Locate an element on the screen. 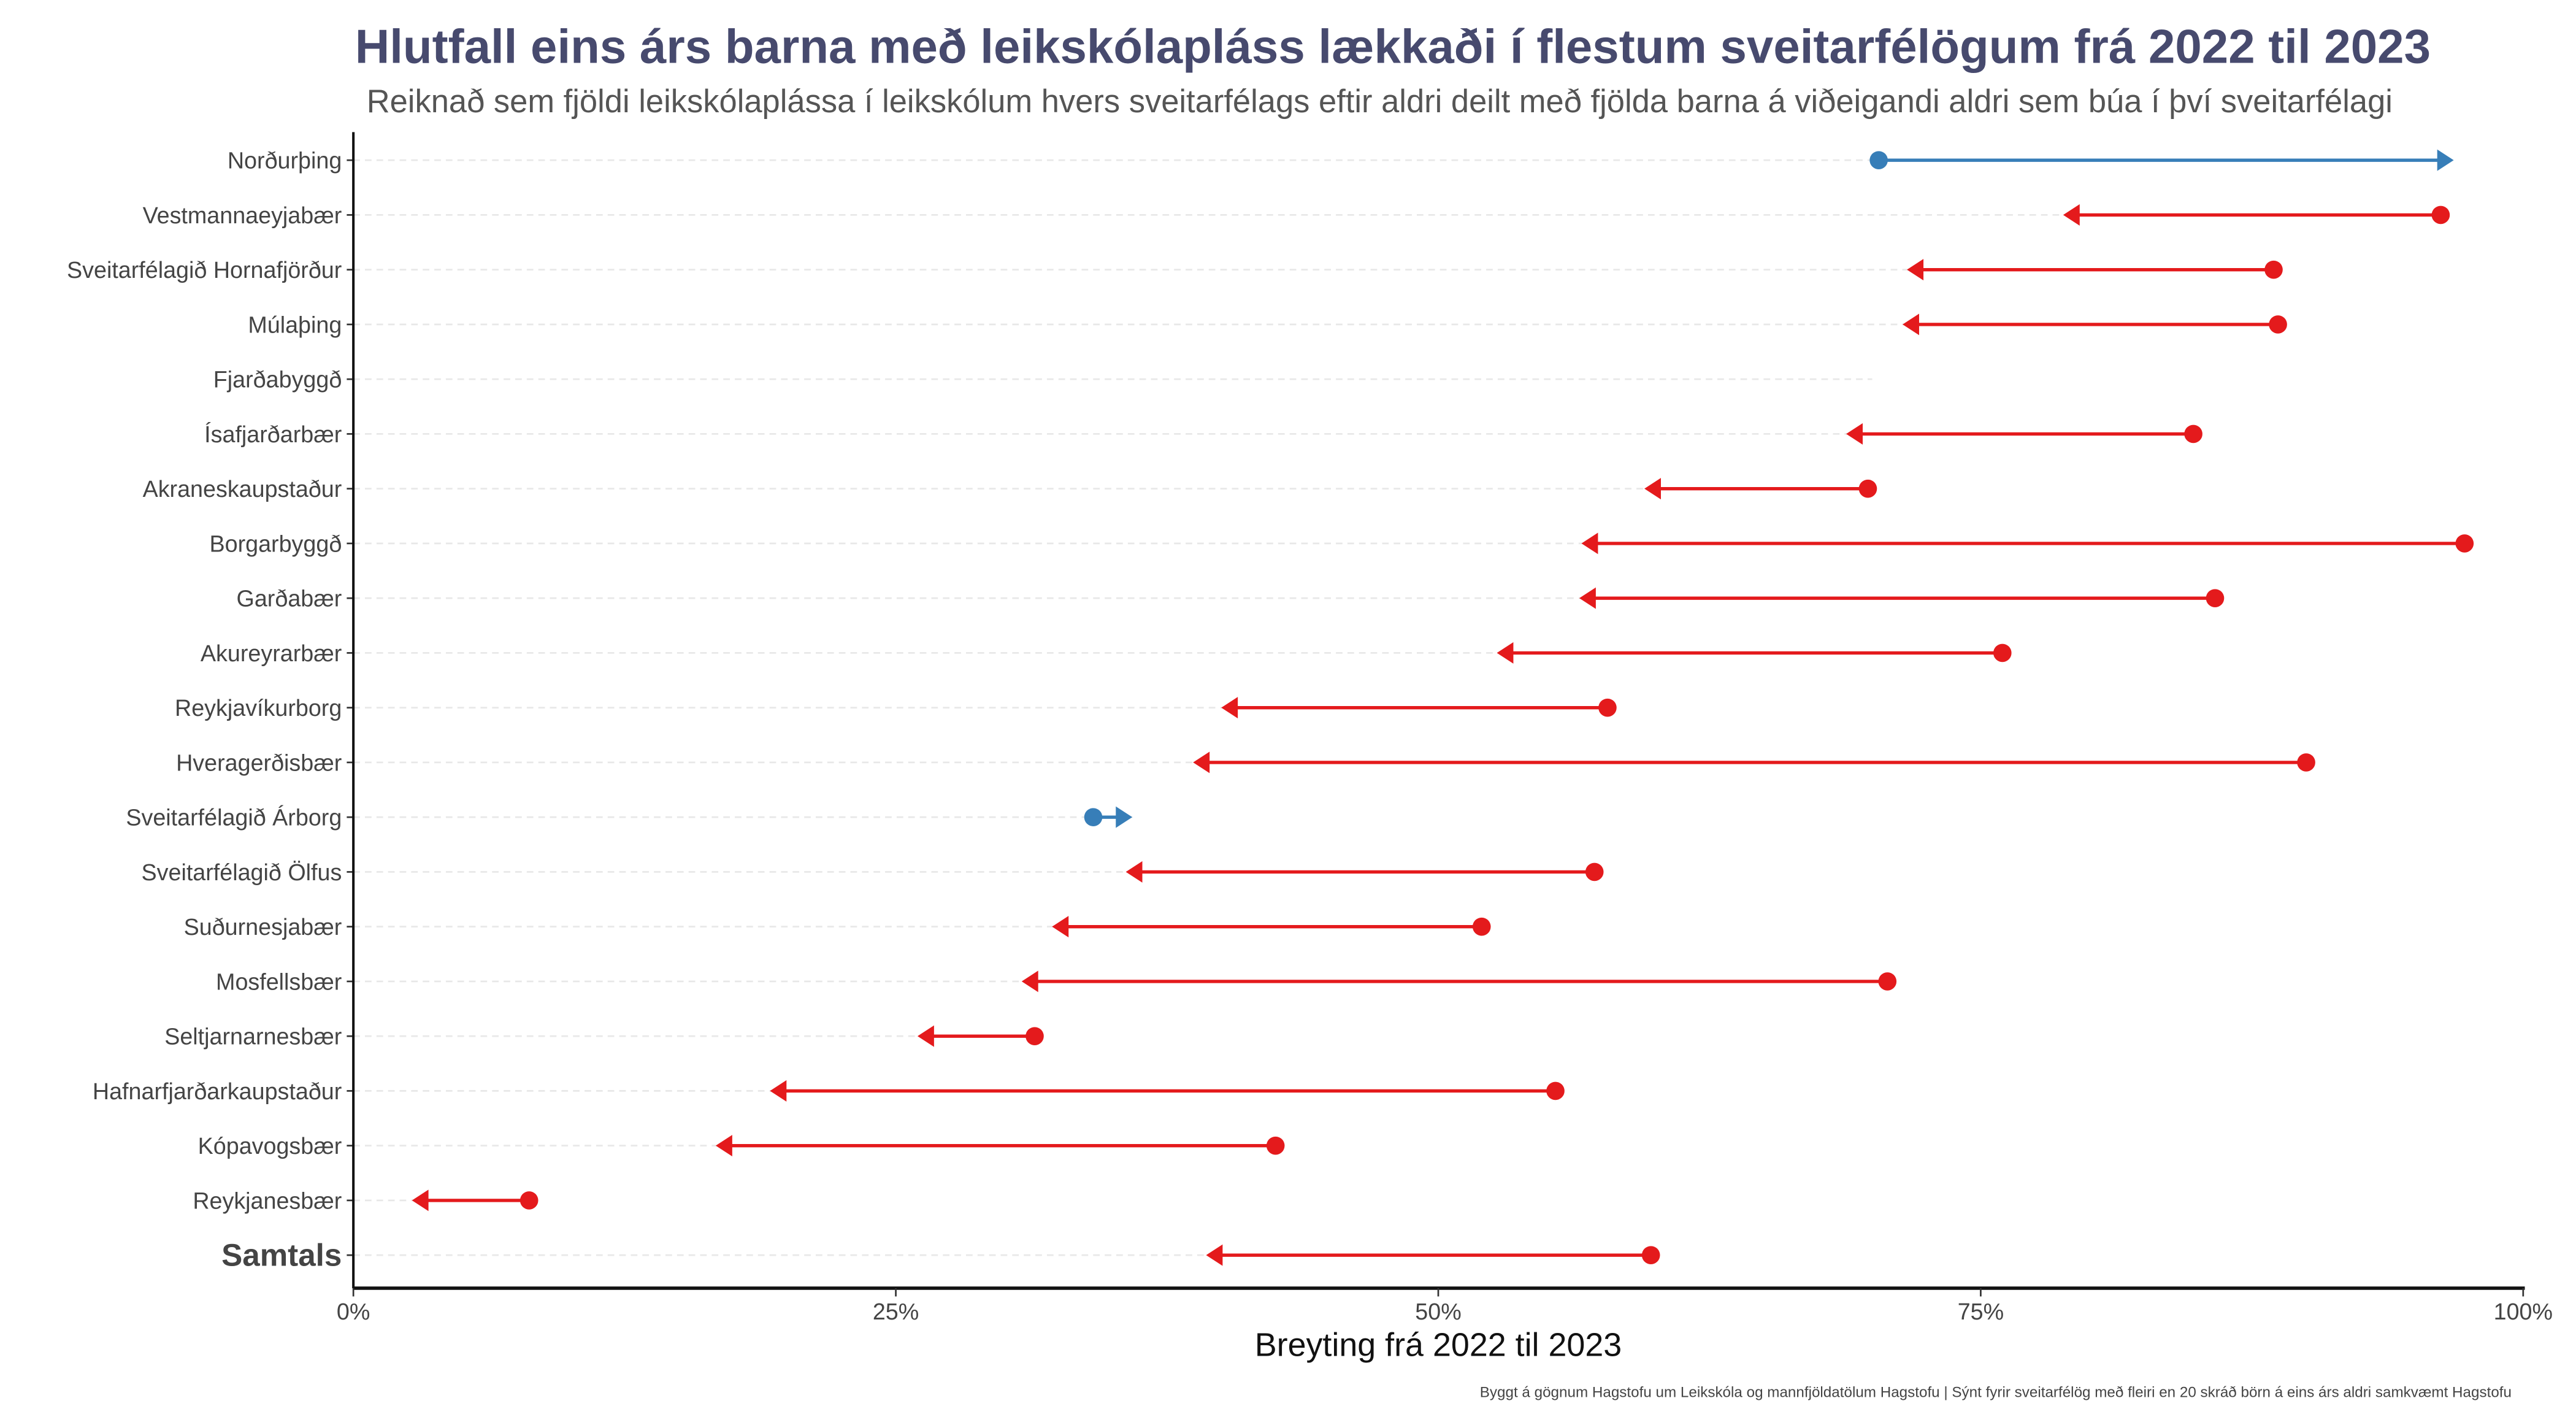 The width and height of the screenshot is (2576, 1417). y-tick-label: Sveitarfélagið Árborg is located at coordinates (234, 818).